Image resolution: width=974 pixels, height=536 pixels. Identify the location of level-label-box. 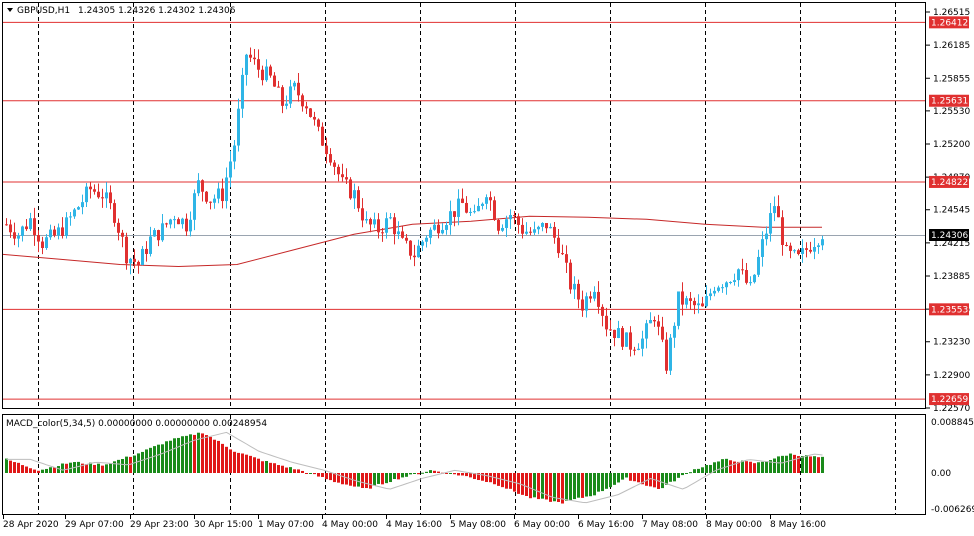
(949, 181).